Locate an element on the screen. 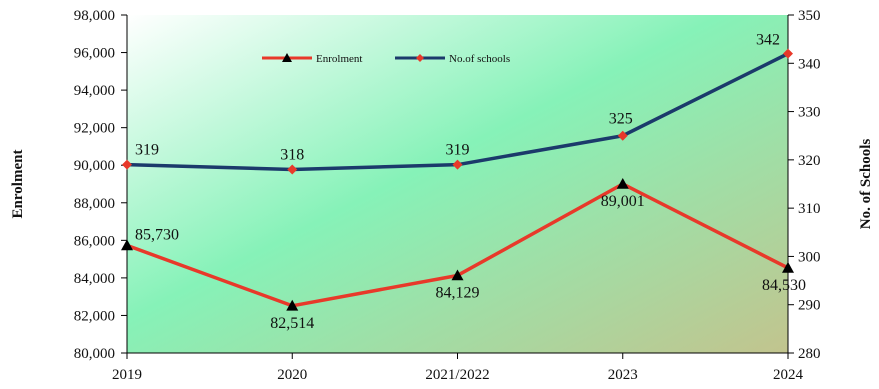  x-tick-label: 2021/2022 is located at coordinates (457, 375).